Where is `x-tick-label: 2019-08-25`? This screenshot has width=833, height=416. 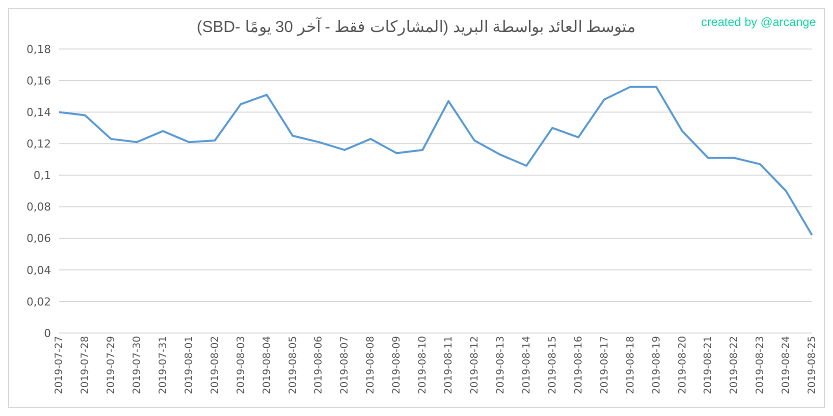
x-tick-label: 2019-08-25 is located at coordinates (812, 365).